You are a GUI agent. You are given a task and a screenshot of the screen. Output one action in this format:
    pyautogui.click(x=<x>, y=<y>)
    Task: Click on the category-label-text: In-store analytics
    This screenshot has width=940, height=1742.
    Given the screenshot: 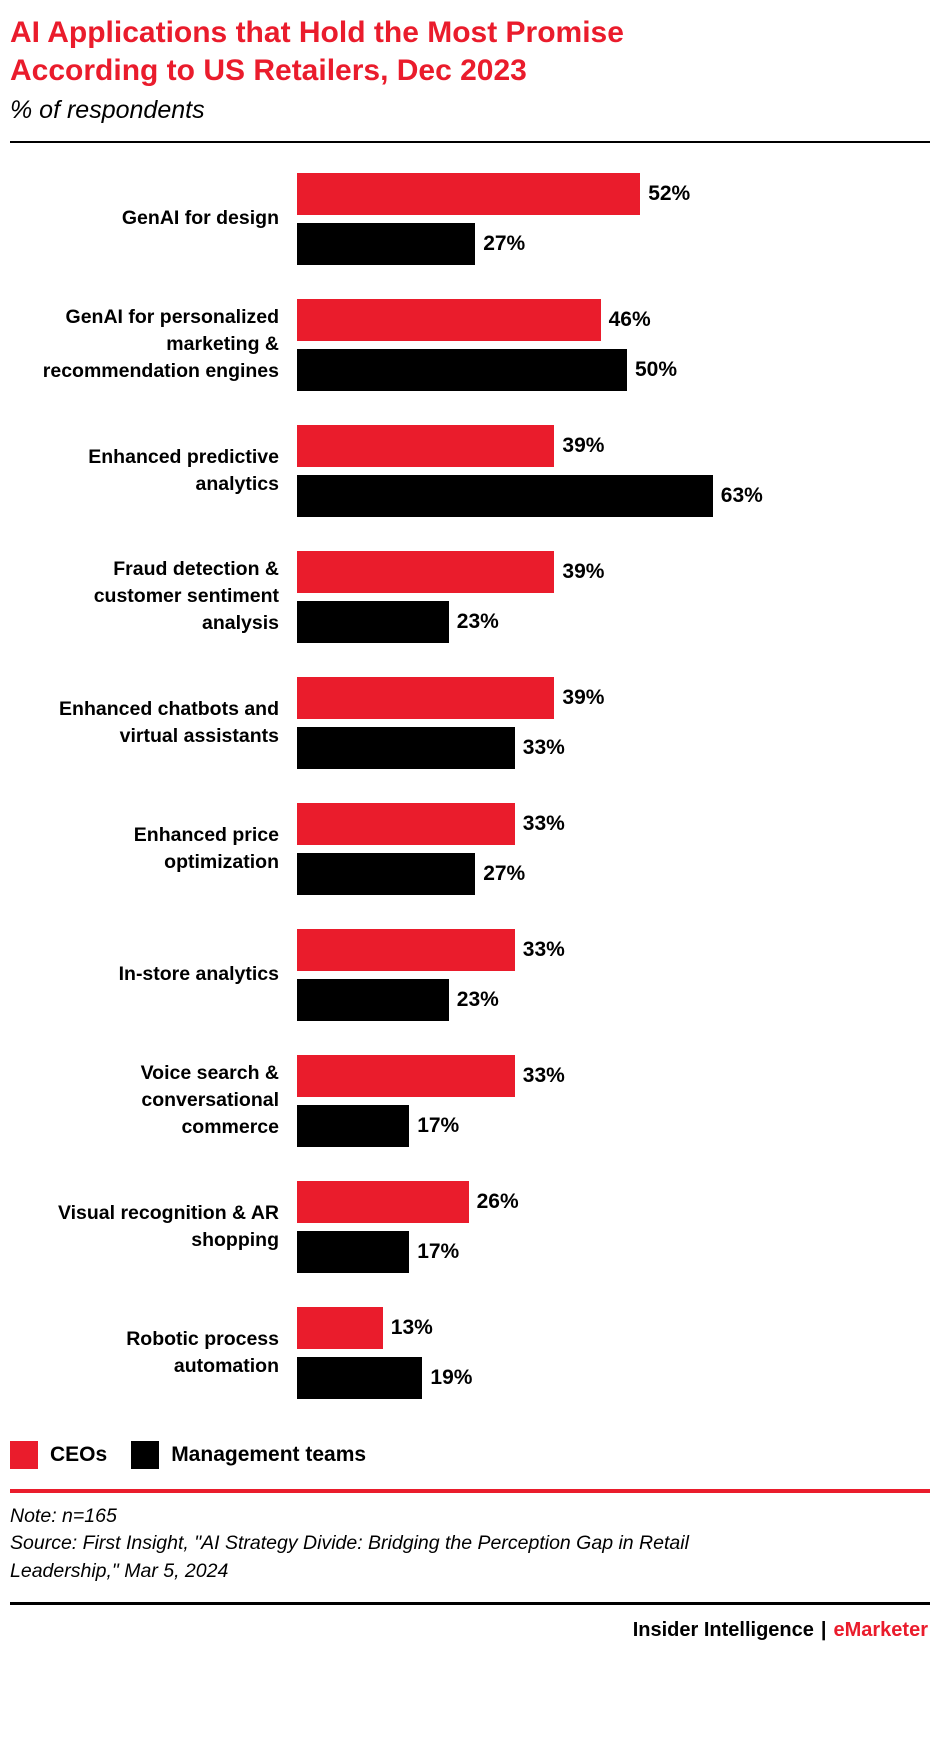 What is the action you would take?
    pyautogui.click(x=198, y=974)
    